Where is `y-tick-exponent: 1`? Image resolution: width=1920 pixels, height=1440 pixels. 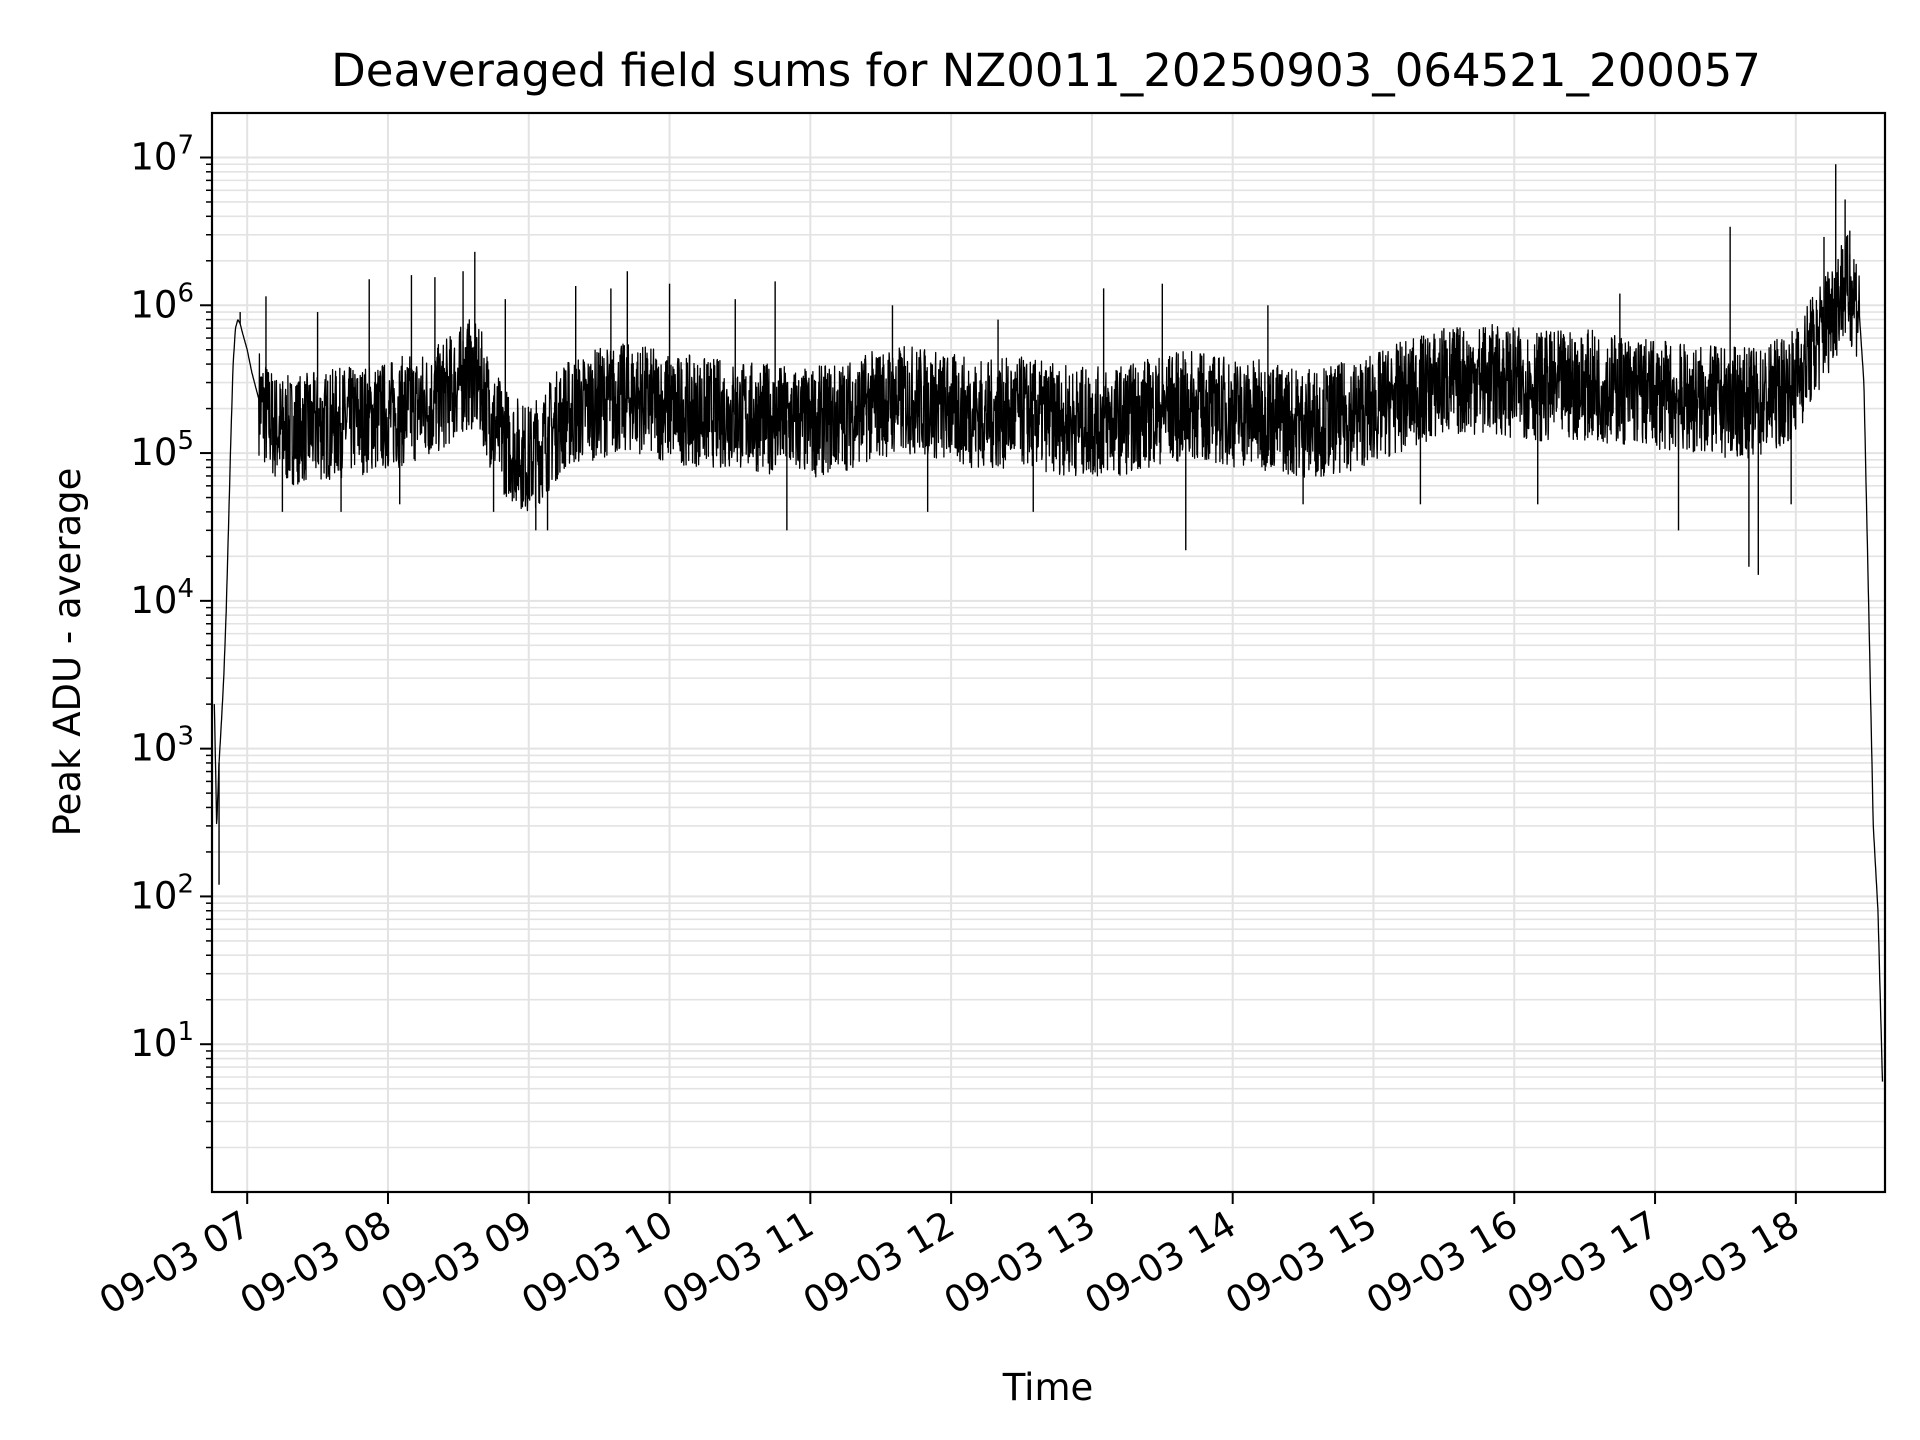
y-tick-exponent: 1 is located at coordinates (185, 1032).